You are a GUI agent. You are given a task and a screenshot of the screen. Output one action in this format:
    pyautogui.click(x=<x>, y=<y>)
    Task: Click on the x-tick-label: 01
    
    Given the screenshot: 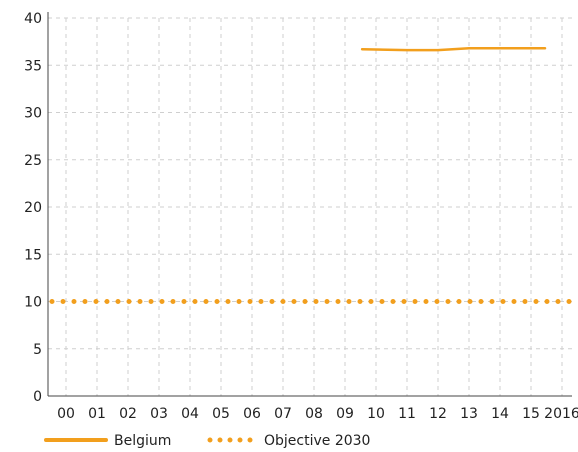 What is the action you would take?
    pyautogui.click(x=97, y=414)
    